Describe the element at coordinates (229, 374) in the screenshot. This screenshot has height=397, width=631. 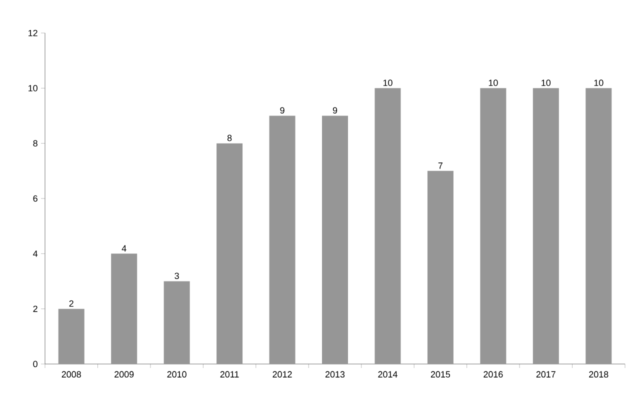
I see `x-tick-label: 2011` at that location.